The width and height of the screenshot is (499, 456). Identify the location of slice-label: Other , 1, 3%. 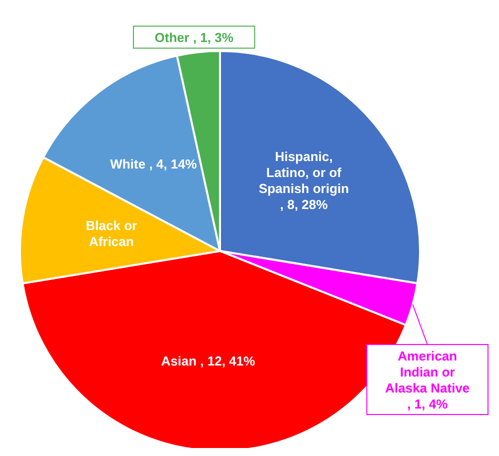
(194, 37).